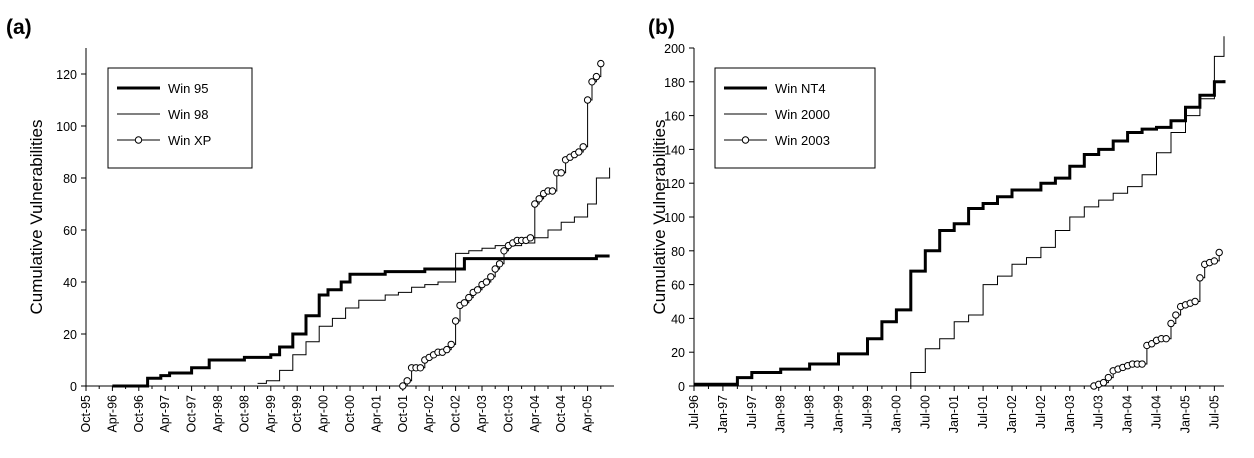  What do you see at coordinates (70, 231) in the screenshot?
I see `y-tick-label: 60` at bounding box center [70, 231].